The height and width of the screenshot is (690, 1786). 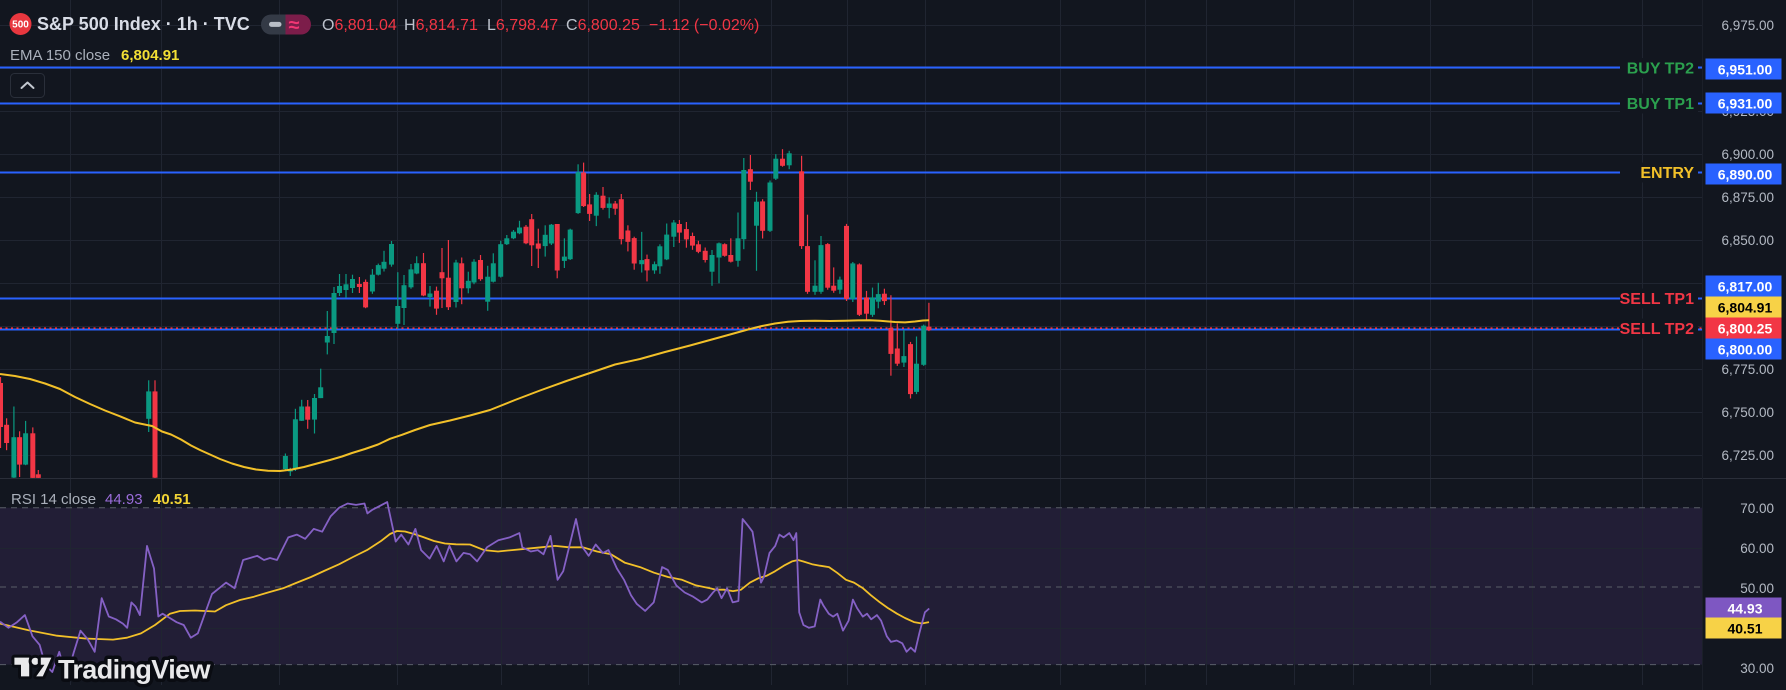 What do you see at coordinates (1657, 299) in the screenshot?
I see `svg-text: SELL TP1` at bounding box center [1657, 299].